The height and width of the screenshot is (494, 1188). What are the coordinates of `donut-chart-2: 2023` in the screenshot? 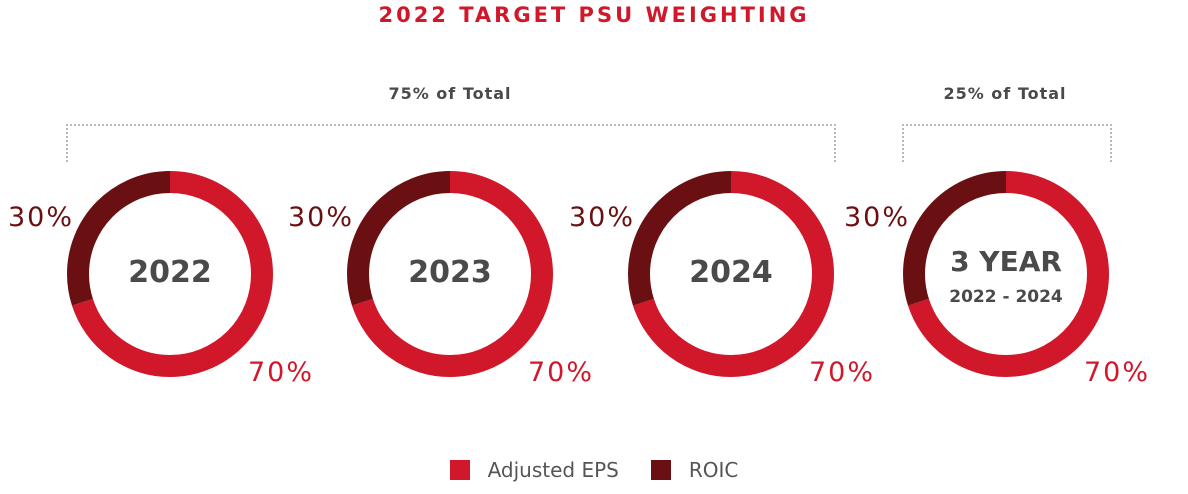 It's located at (450, 274).